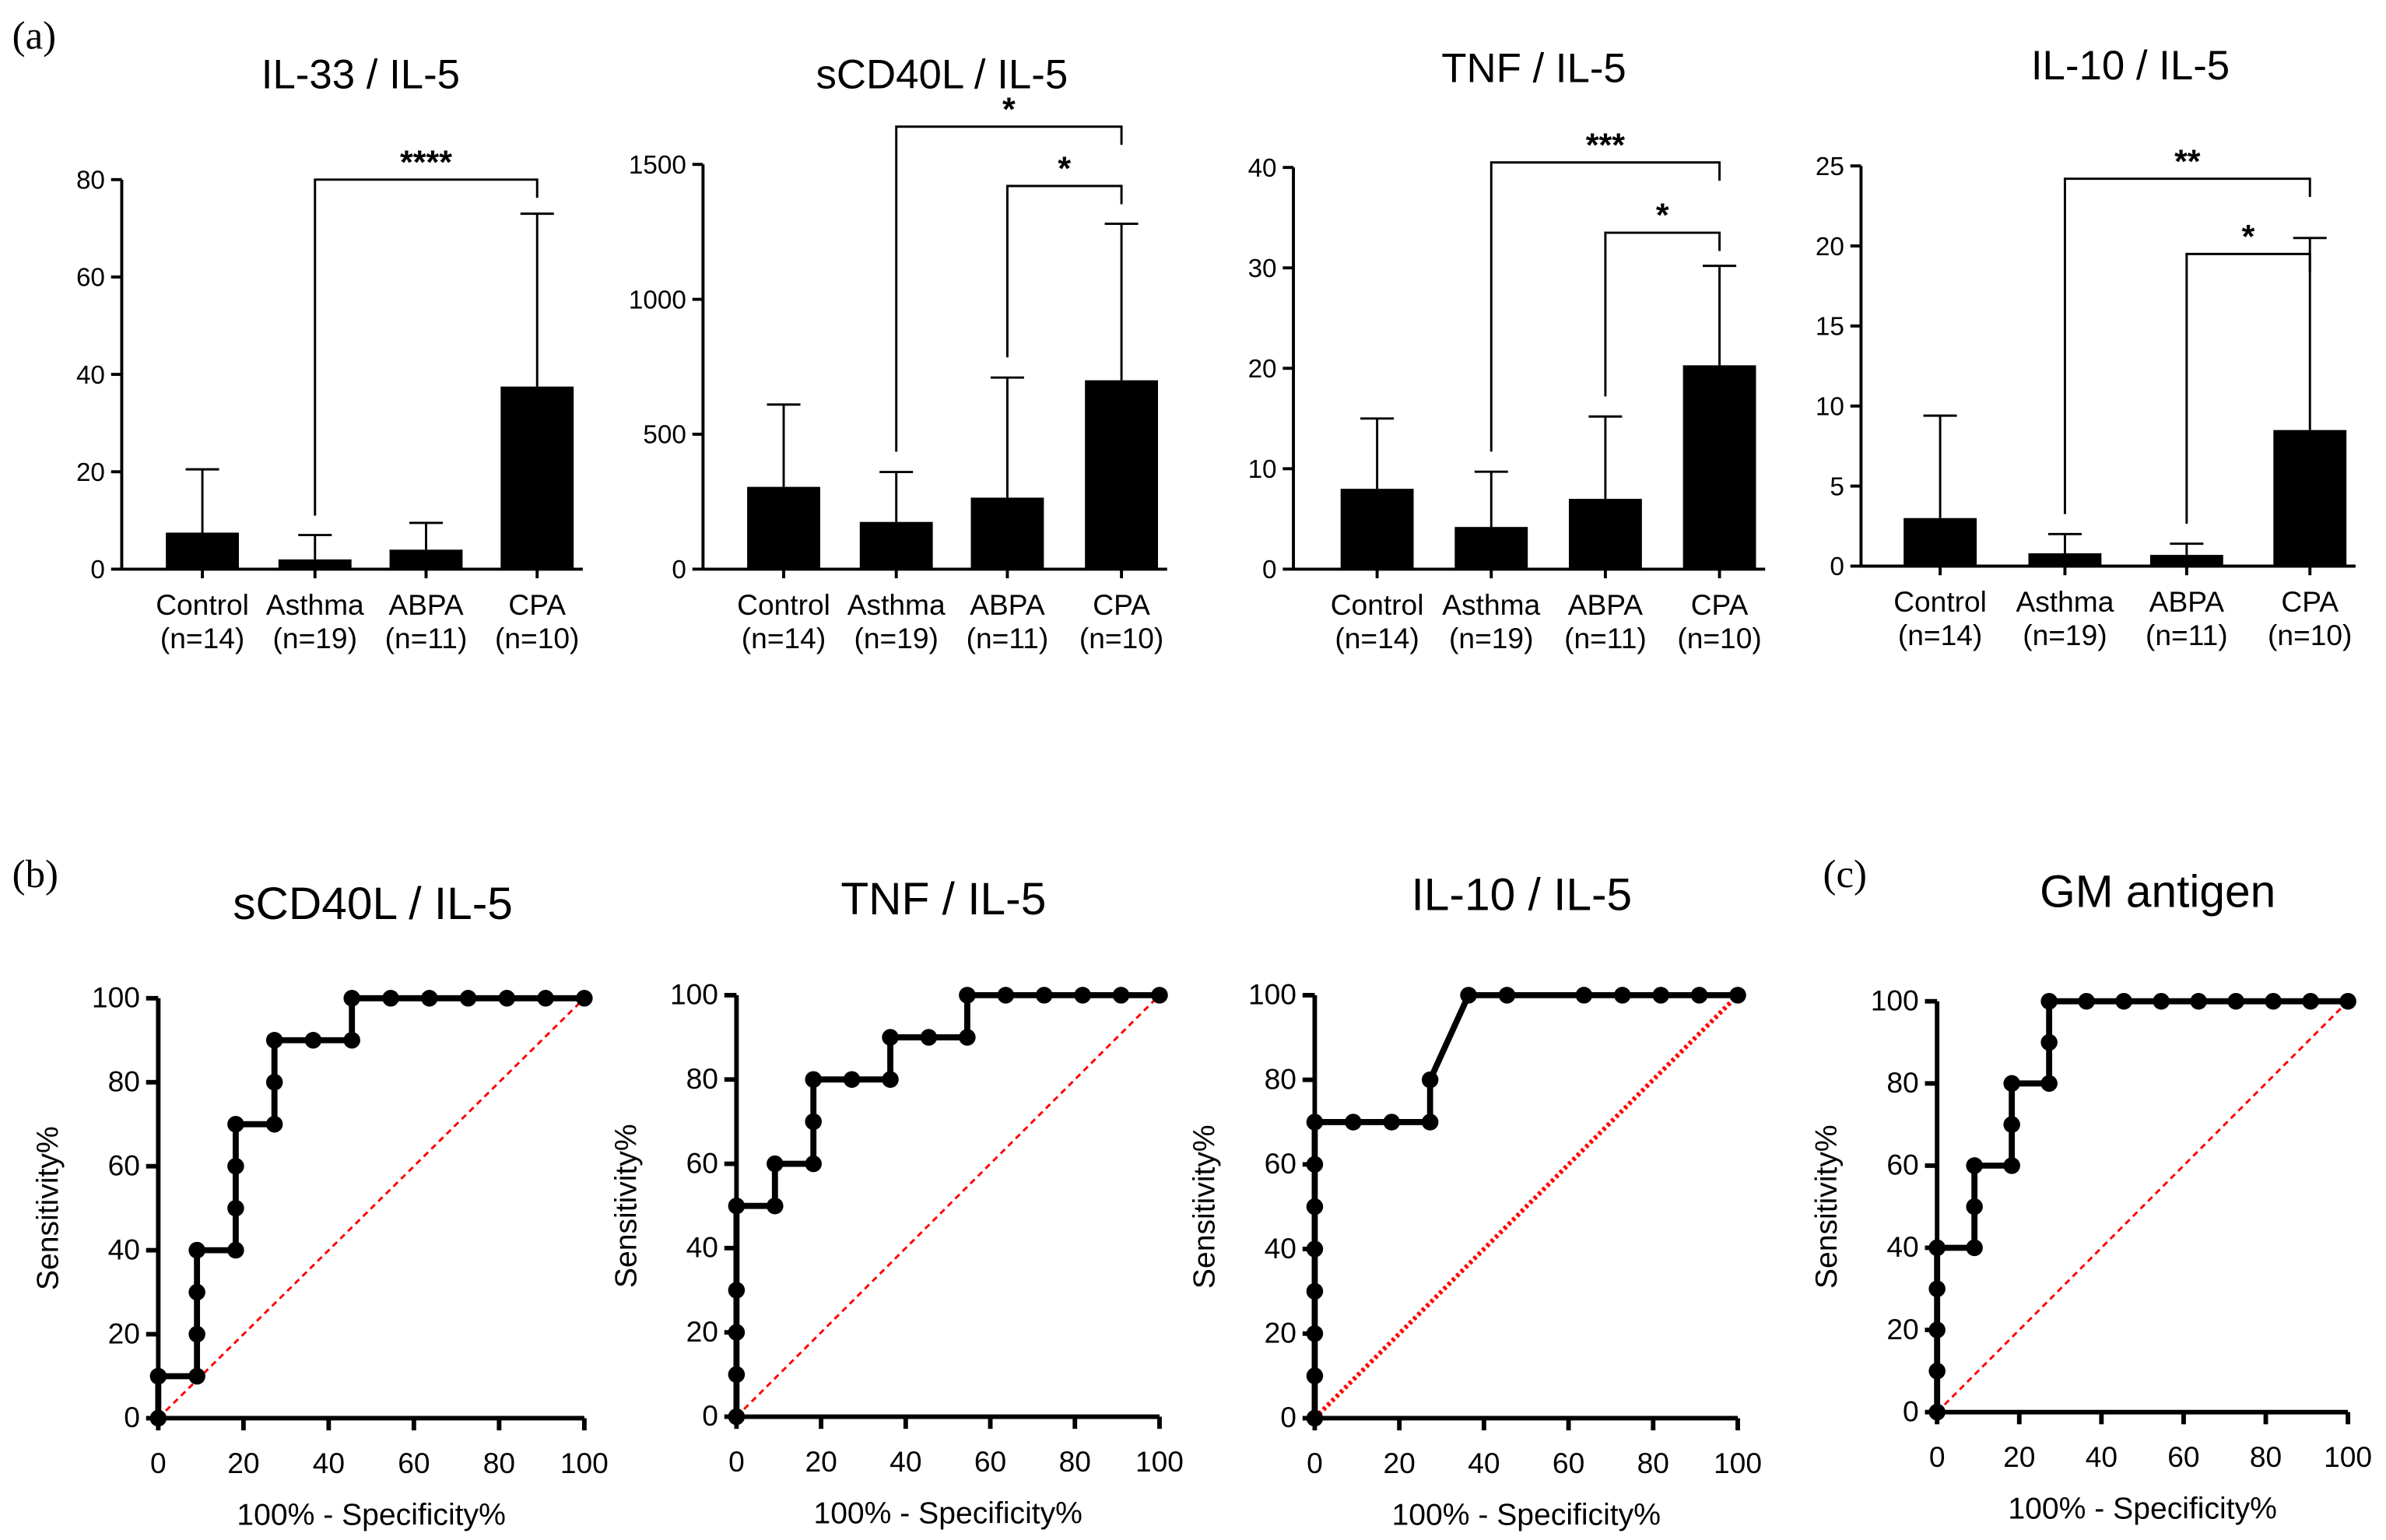  What do you see at coordinates (1830, 327) in the screenshot?
I see `y-tick-label: 15` at bounding box center [1830, 327].